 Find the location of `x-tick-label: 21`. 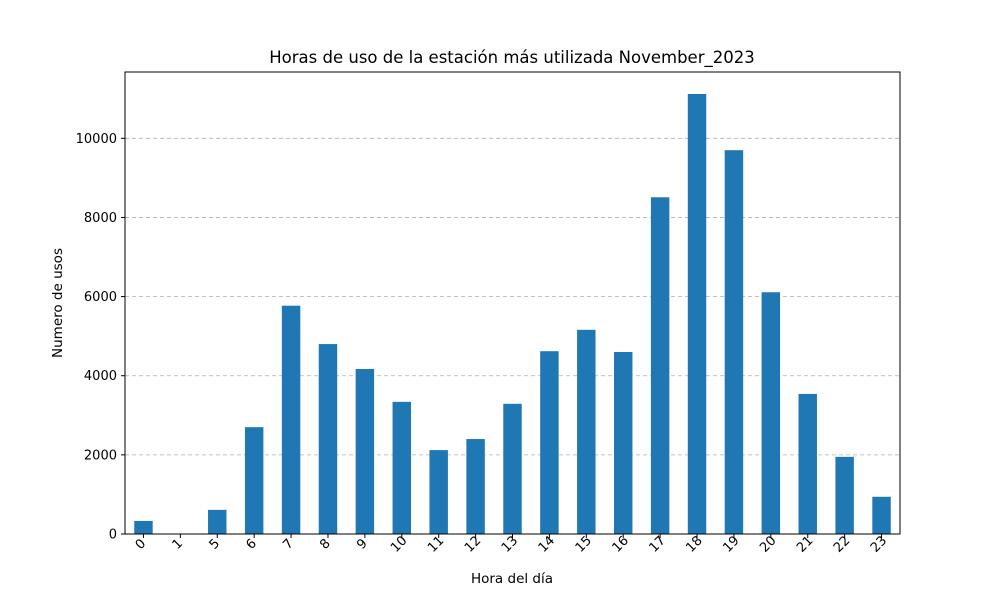

x-tick-label: 21 is located at coordinates (805, 544).